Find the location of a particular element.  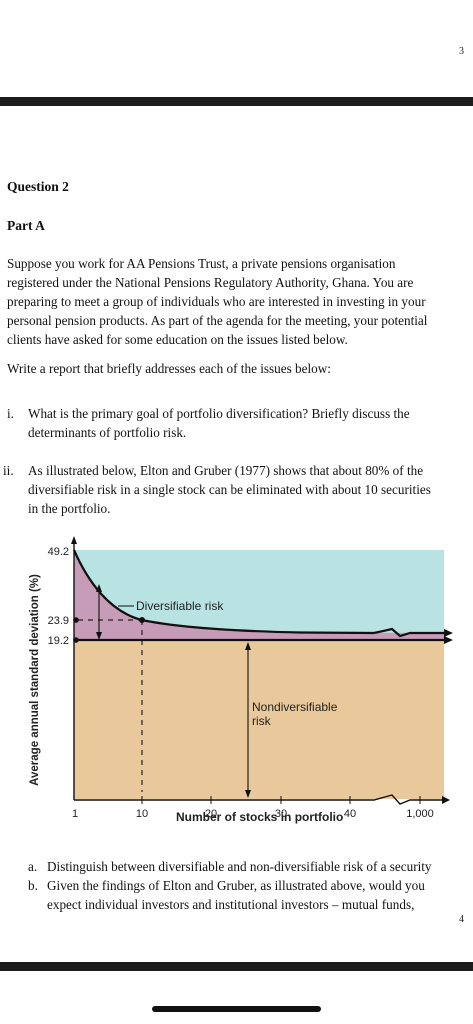

x-tick-label: 20 is located at coordinates (211, 814).